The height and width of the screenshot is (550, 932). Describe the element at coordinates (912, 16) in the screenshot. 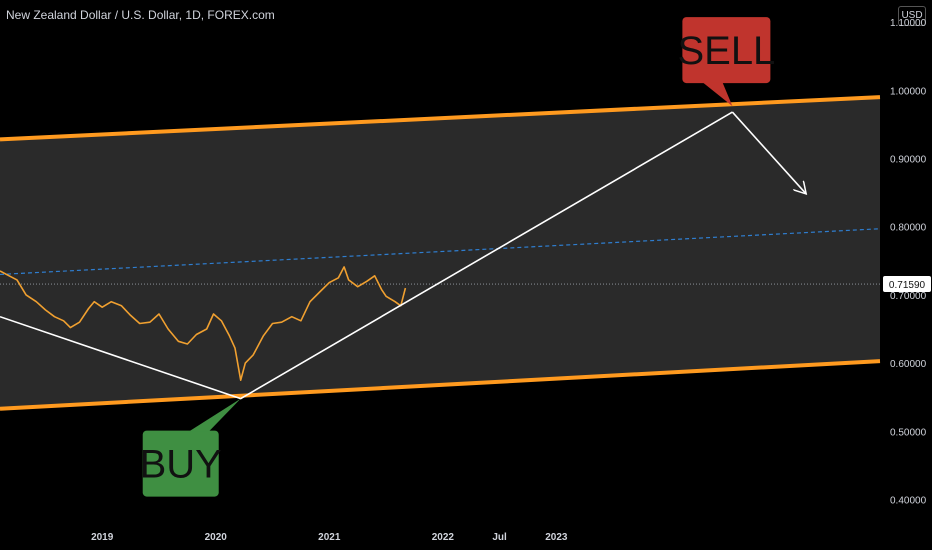

I see `currency-selector: USD` at that location.